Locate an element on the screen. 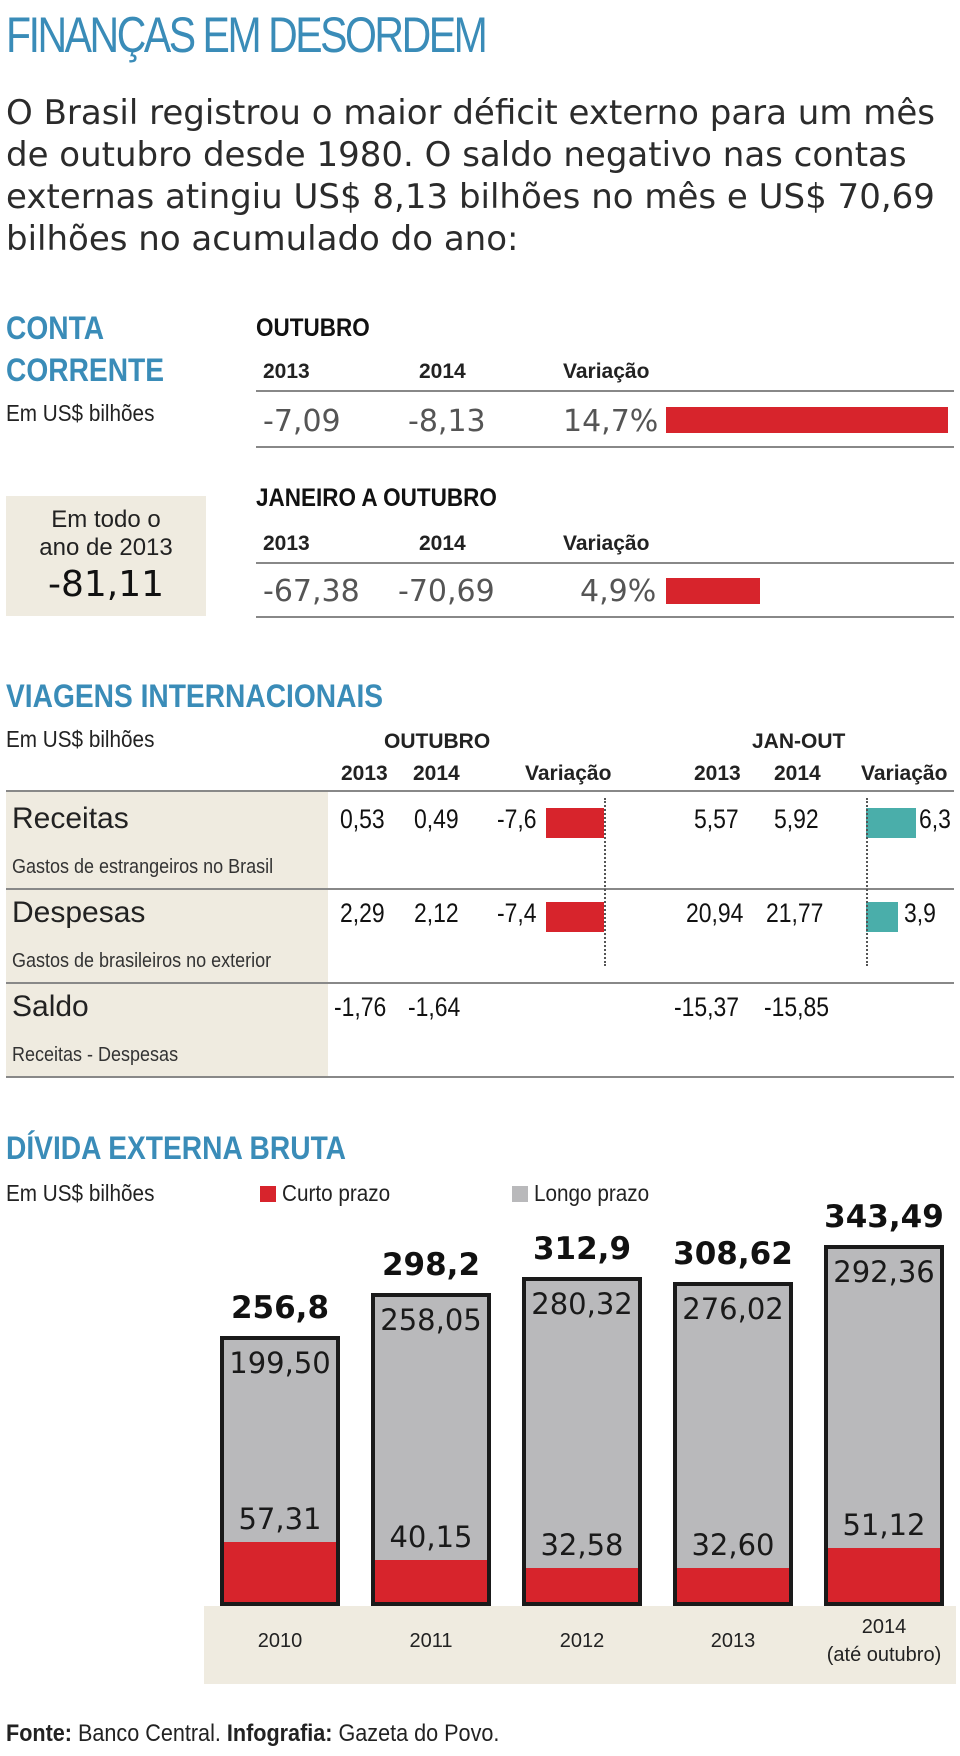 This screenshot has width=960, height=1756. chart-category-band is located at coordinates (580, 1645).